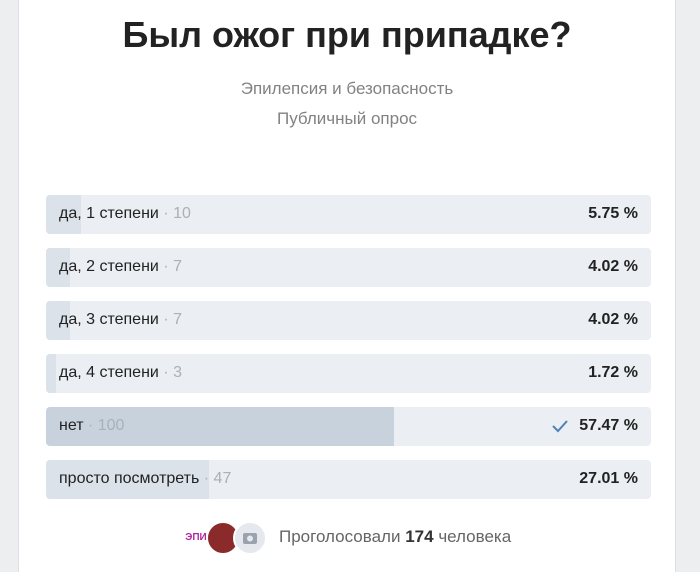  I want to click on option-text: нет100, so click(91, 426).